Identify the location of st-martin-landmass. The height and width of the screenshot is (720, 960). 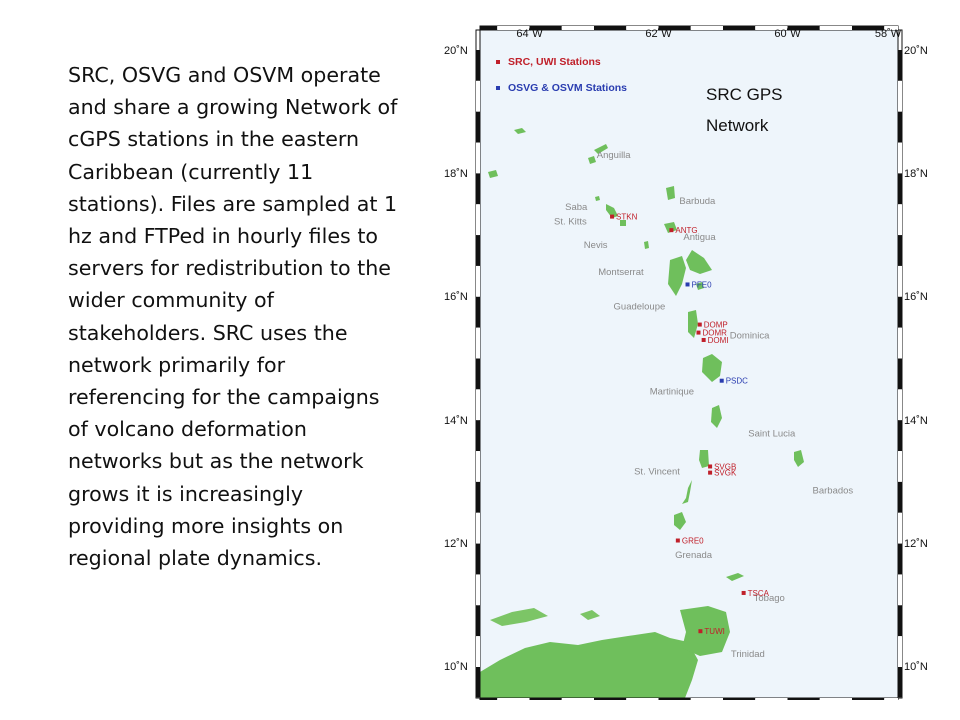
(592, 160).